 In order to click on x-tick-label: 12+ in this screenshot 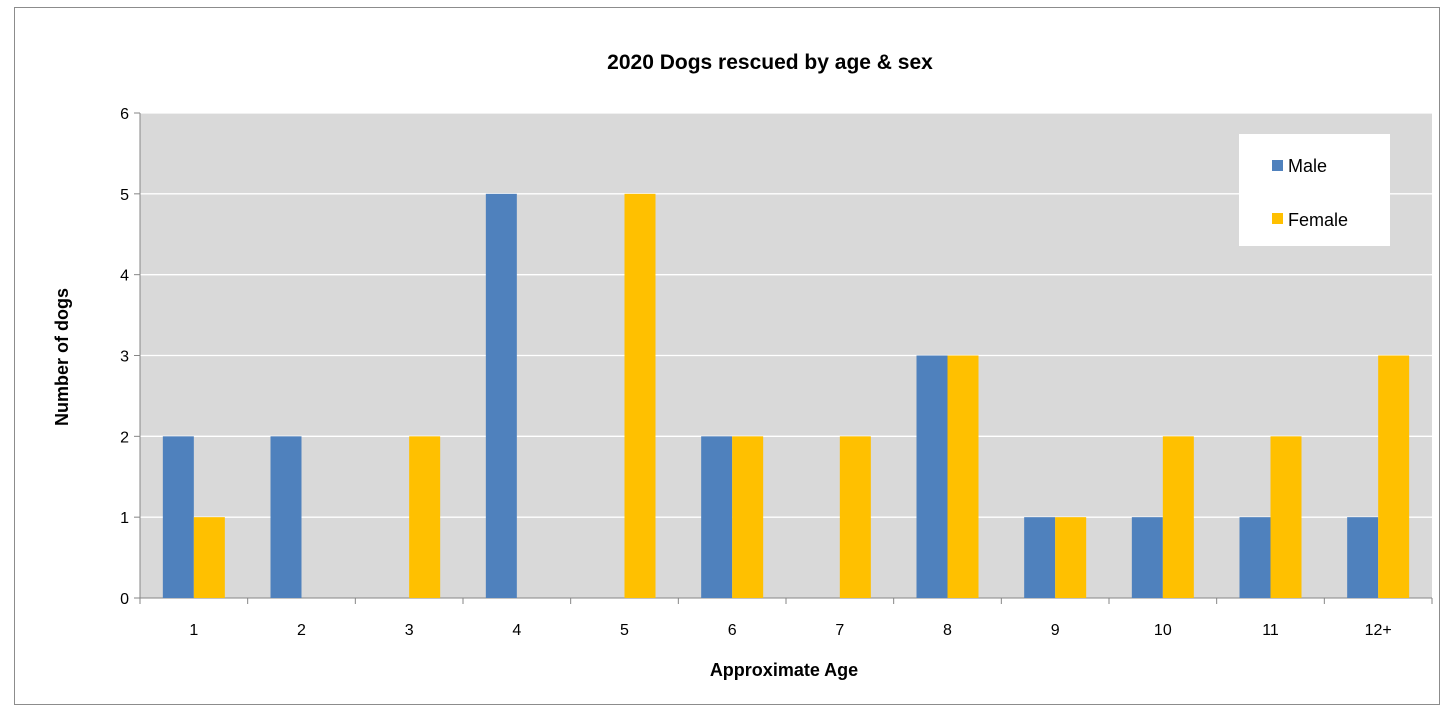, I will do `click(1378, 630)`.